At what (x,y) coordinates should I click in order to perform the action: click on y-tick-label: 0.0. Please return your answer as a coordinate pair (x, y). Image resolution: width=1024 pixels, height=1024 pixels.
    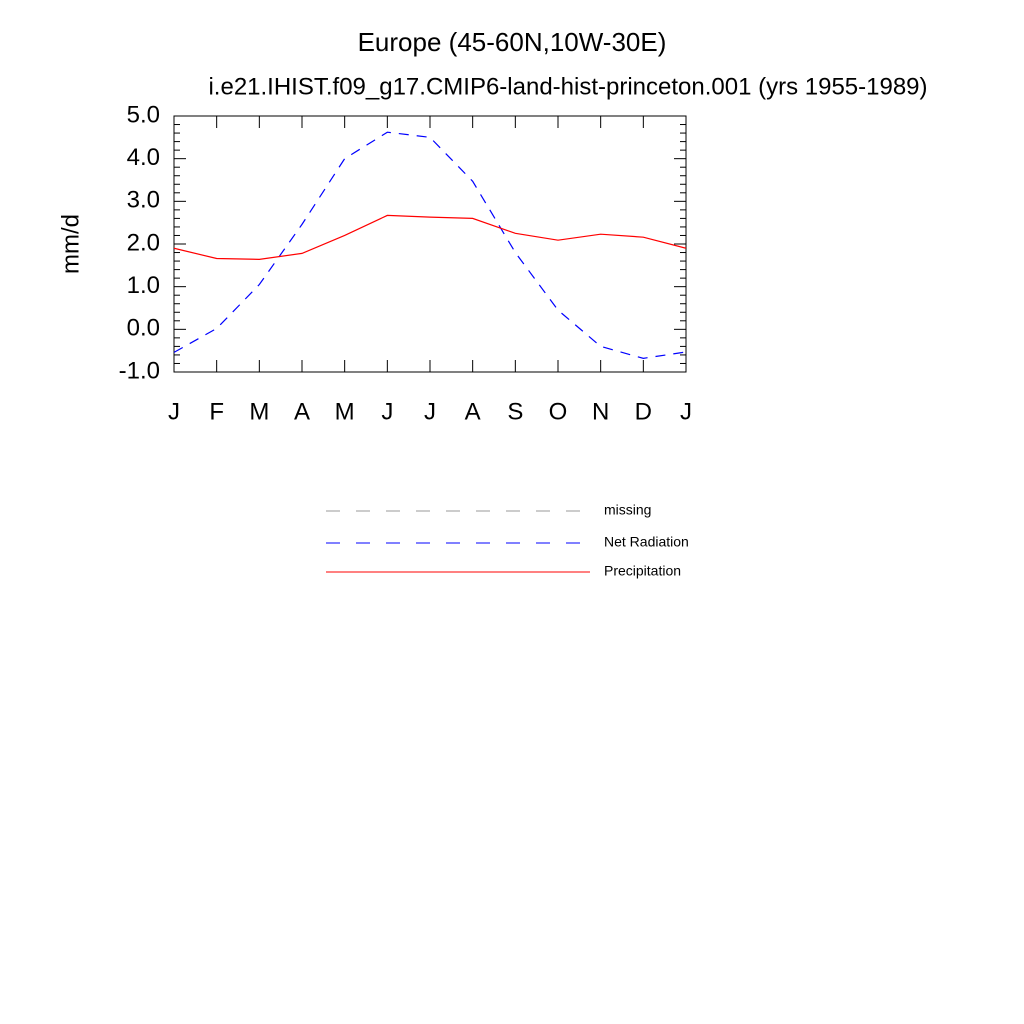
    Looking at the image, I should click on (143, 328).